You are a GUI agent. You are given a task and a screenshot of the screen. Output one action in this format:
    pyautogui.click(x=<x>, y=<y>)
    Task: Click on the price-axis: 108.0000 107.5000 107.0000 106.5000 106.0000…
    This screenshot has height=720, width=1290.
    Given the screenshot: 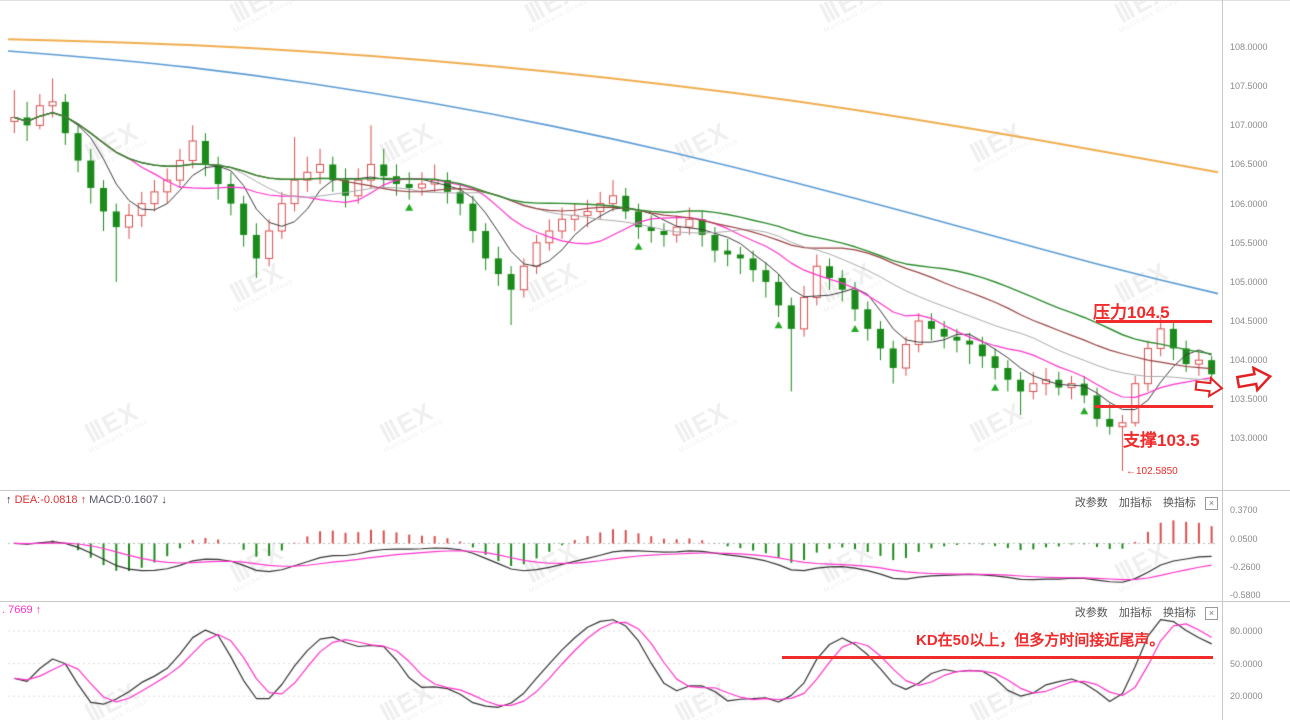 What is the action you would take?
    pyautogui.click(x=1256, y=360)
    